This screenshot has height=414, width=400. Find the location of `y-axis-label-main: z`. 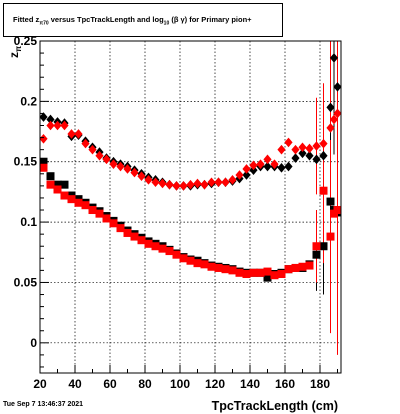

y-axis-label-main: z is located at coordinates (14, 55).